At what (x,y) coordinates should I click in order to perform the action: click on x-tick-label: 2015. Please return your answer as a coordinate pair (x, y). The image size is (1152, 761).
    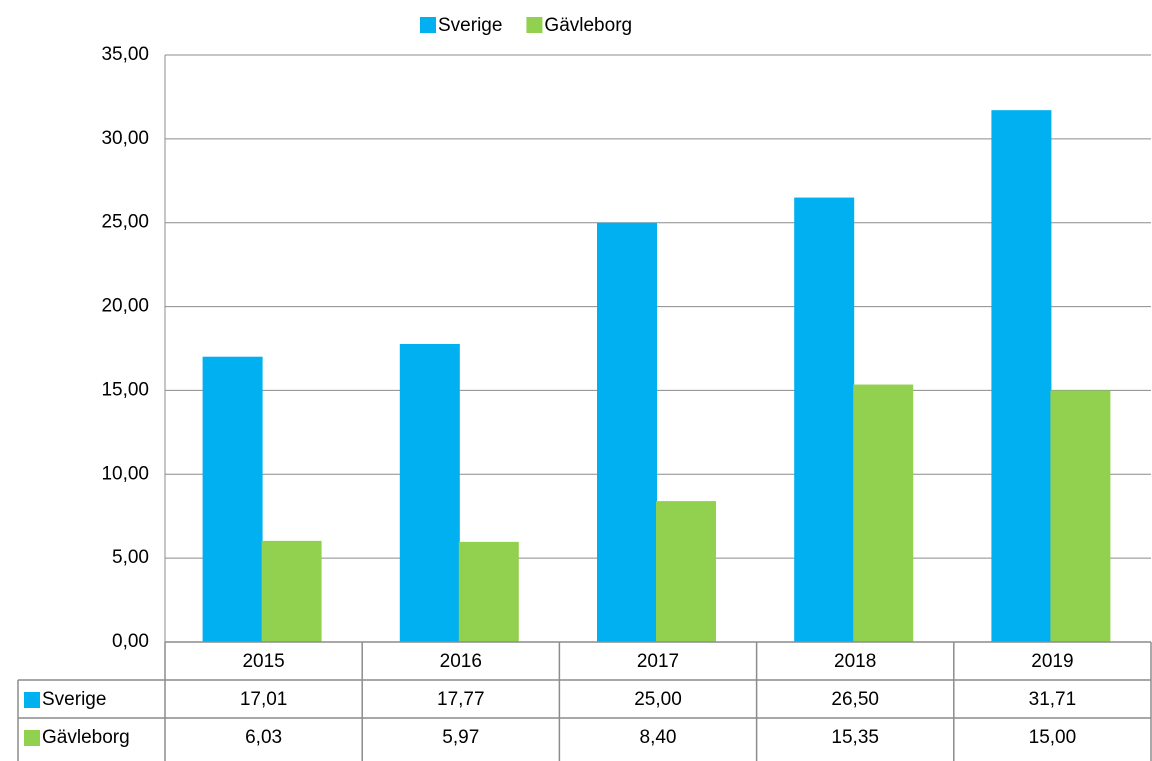
    Looking at the image, I should click on (263, 661).